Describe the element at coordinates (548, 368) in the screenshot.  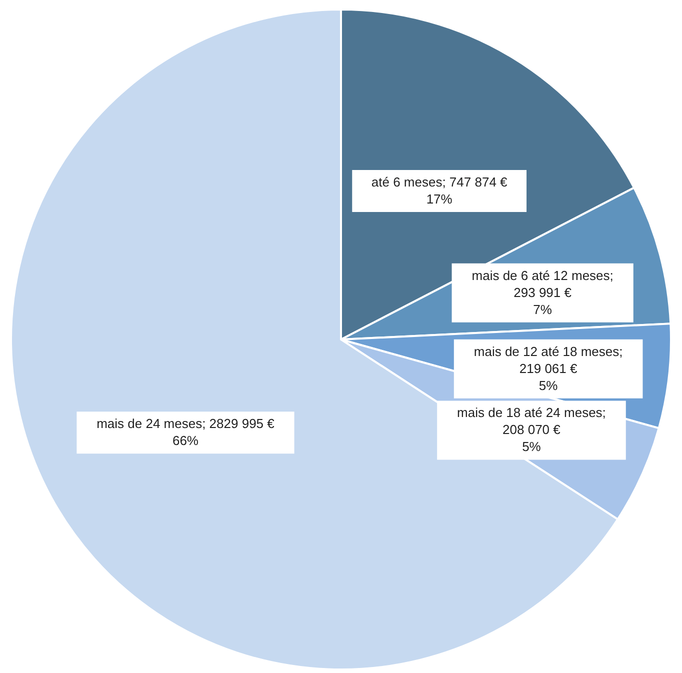
I see `slice-label: mais de 12 até 18 meses; 219 061 € 5%` at that location.